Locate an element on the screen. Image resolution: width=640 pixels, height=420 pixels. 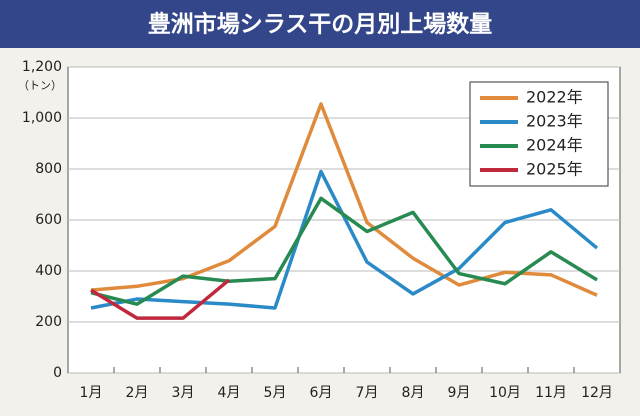
x-tick-label: 8月 is located at coordinates (413, 393).